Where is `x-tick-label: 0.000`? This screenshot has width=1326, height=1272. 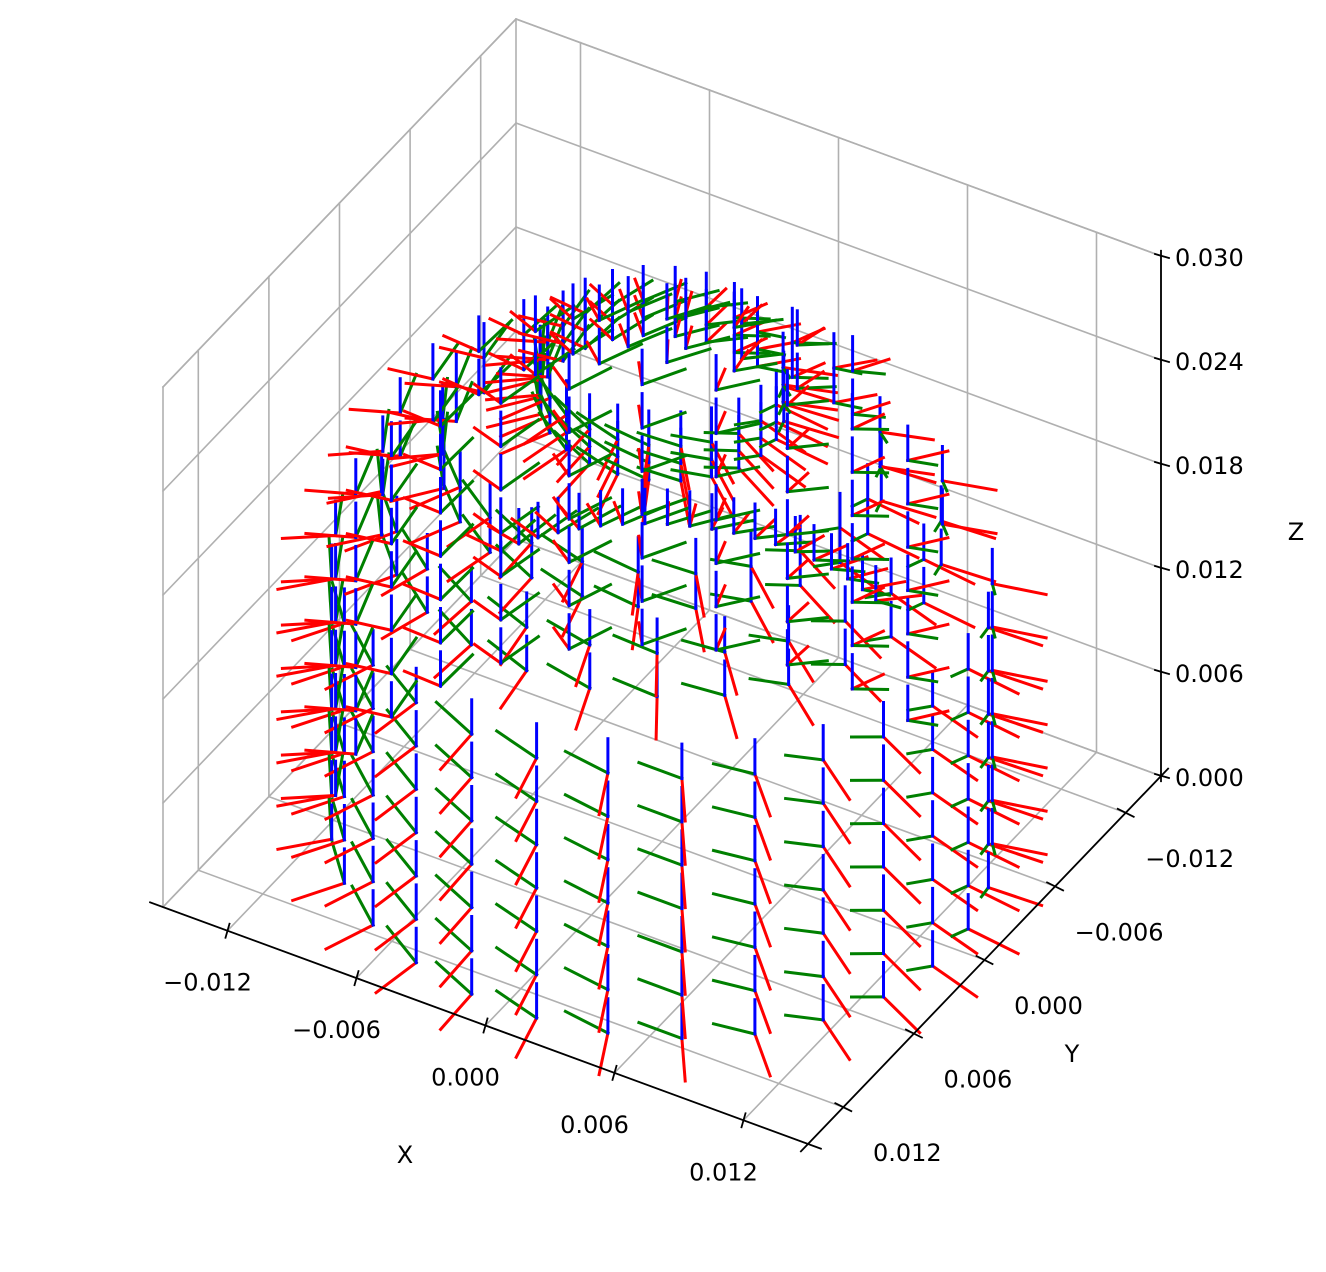 x-tick-label: 0.000 is located at coordinates (465, 1078).